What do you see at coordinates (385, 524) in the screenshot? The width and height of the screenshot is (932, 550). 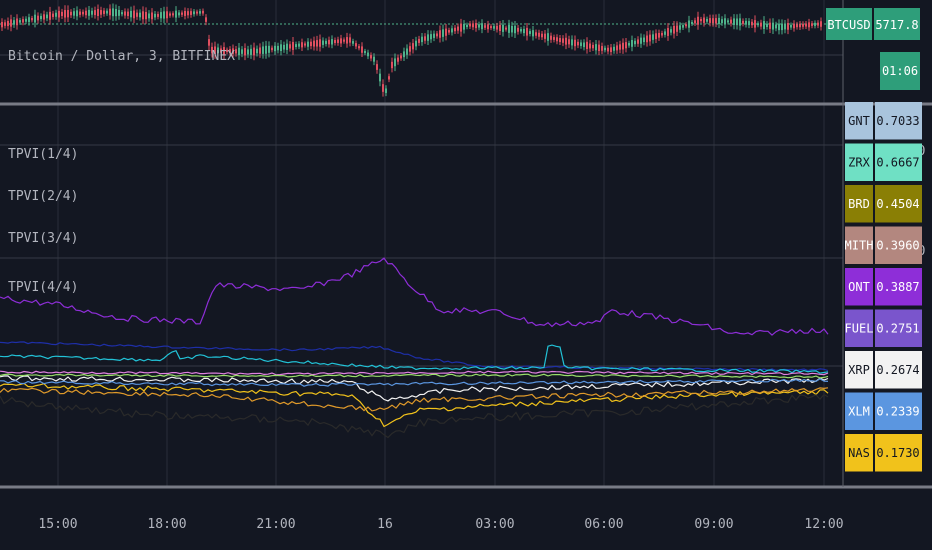 I see `x-tick-label: 16` at bounding box center [385, 524].